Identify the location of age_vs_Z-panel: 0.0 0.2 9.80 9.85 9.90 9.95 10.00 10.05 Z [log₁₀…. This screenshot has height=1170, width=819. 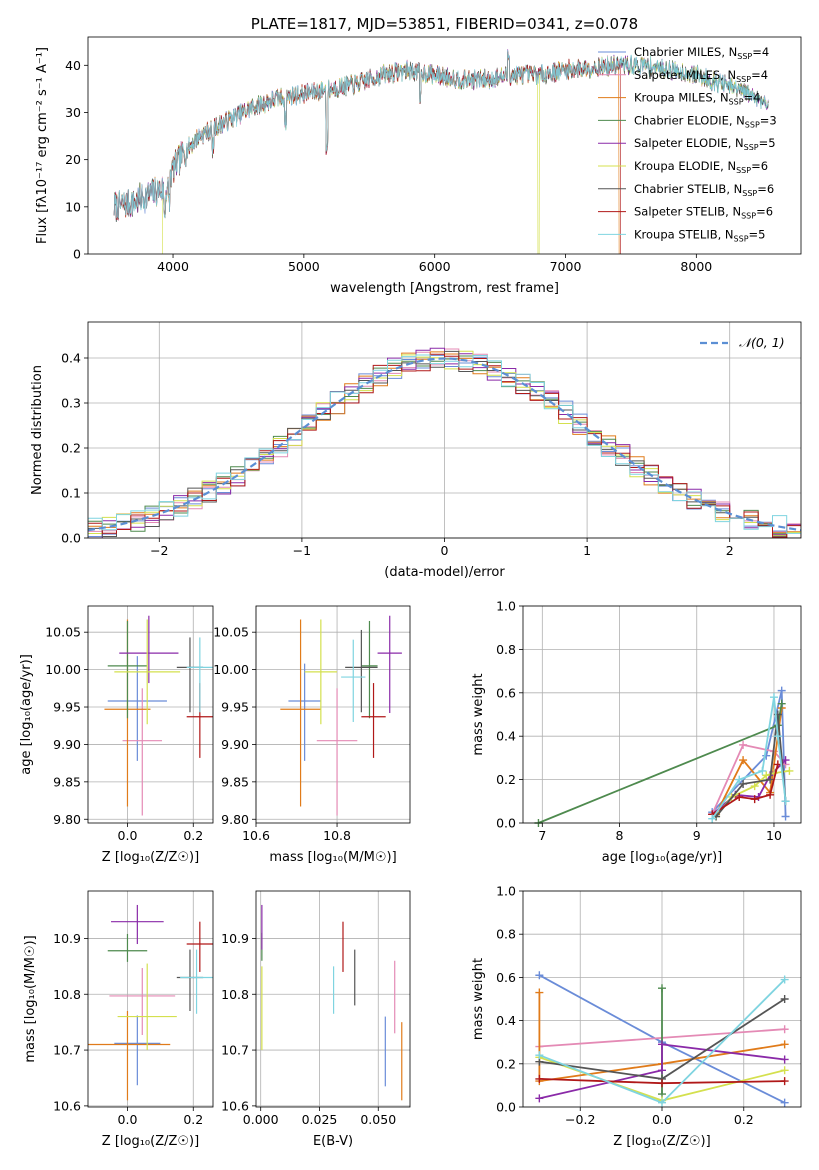
(116, 735).